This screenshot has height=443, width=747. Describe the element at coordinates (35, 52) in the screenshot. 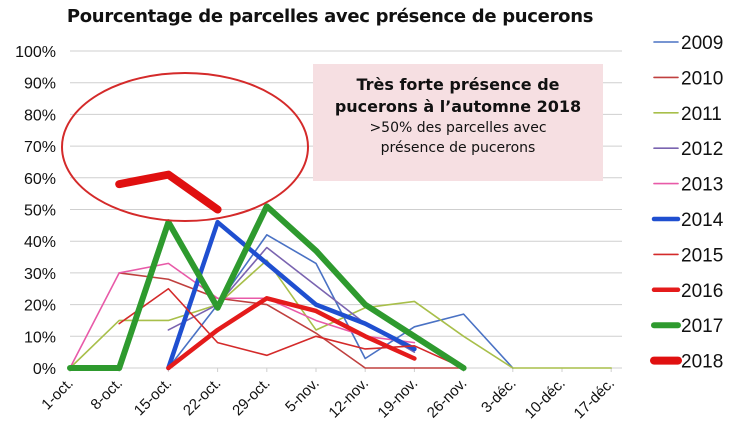

I see `y-tick-label: 100%` at that location.